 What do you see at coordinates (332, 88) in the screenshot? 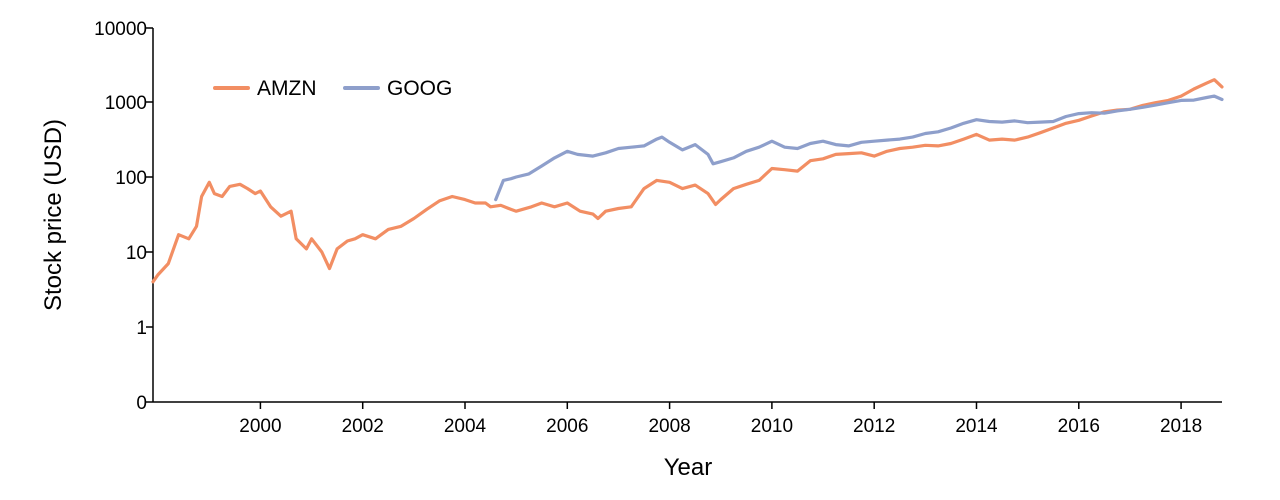
I see `legend: AMZN GOOG` at bounding box center [332, 88].